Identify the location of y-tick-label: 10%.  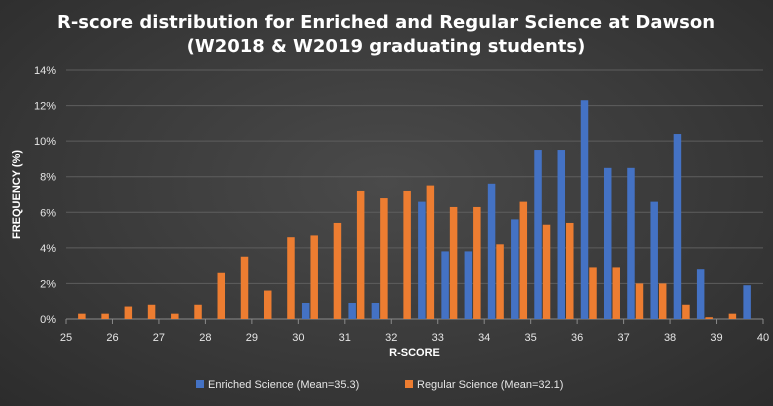
(45, 142).